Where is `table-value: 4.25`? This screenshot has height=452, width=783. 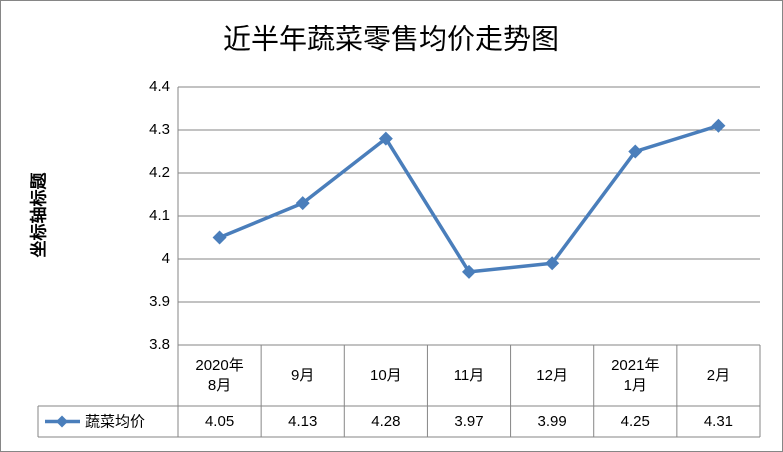 table-value: 4.25 is located at coordinates (635, 421).